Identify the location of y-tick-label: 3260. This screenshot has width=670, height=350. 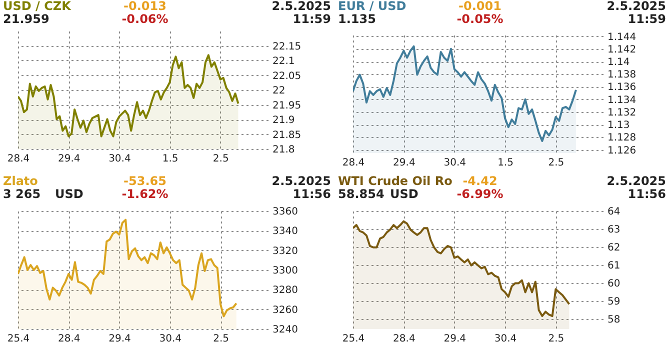
(285, 310).